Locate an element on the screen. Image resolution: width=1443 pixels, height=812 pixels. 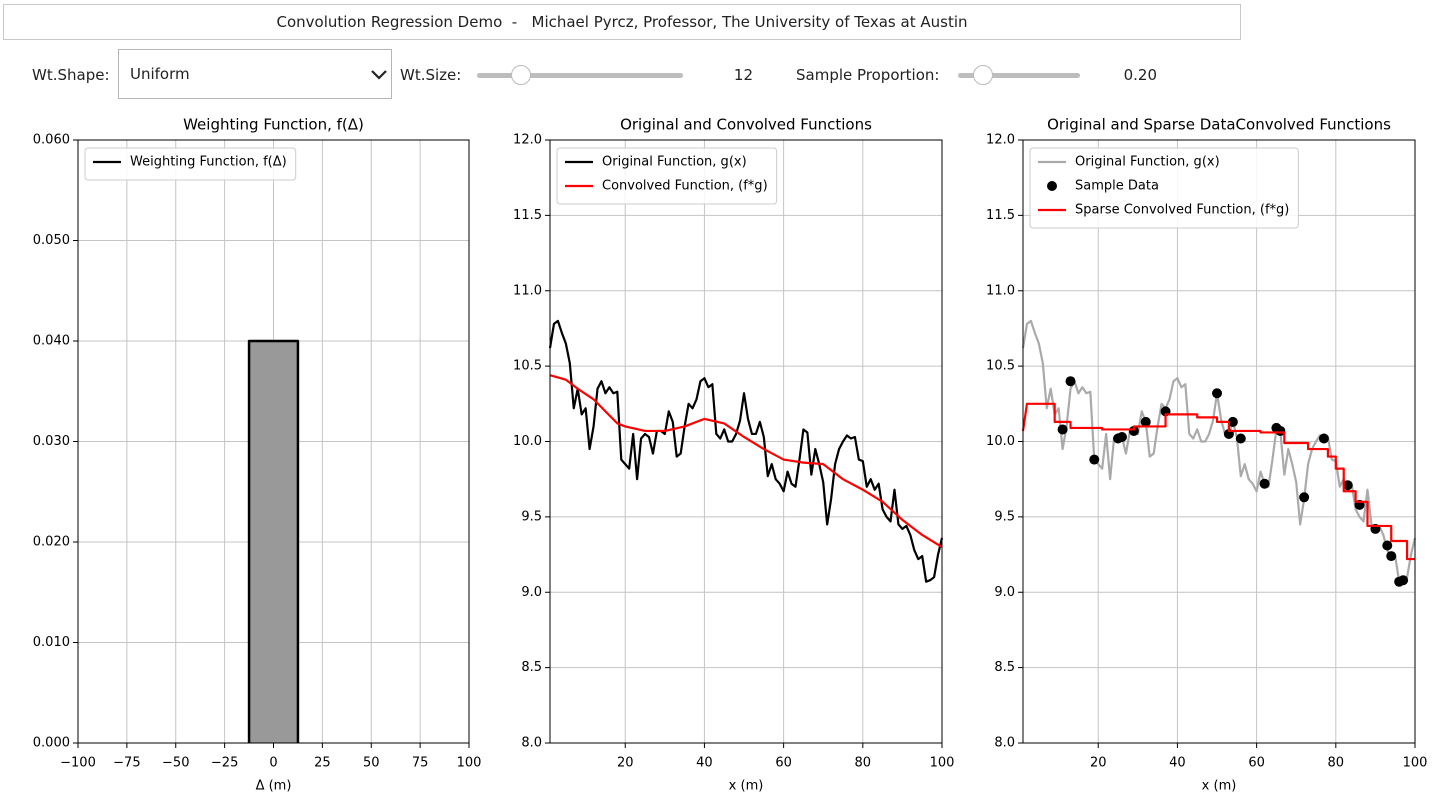
legend-label: Sample Data is located at coordinates (1117, 186).